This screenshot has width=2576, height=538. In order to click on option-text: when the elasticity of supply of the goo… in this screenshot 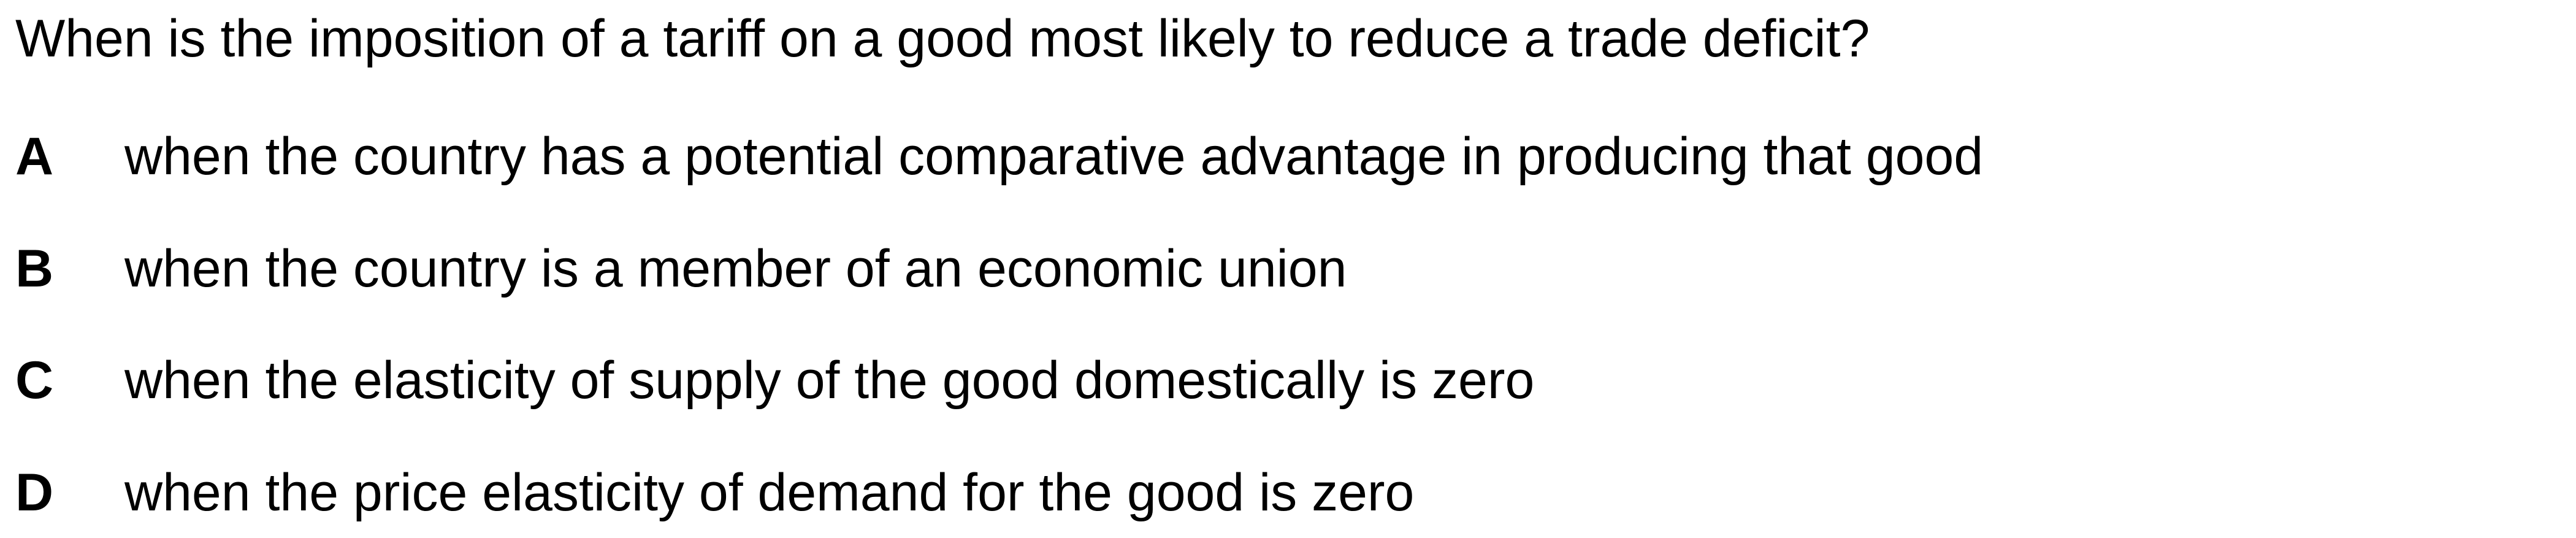, I will do `click(829, 380)`.